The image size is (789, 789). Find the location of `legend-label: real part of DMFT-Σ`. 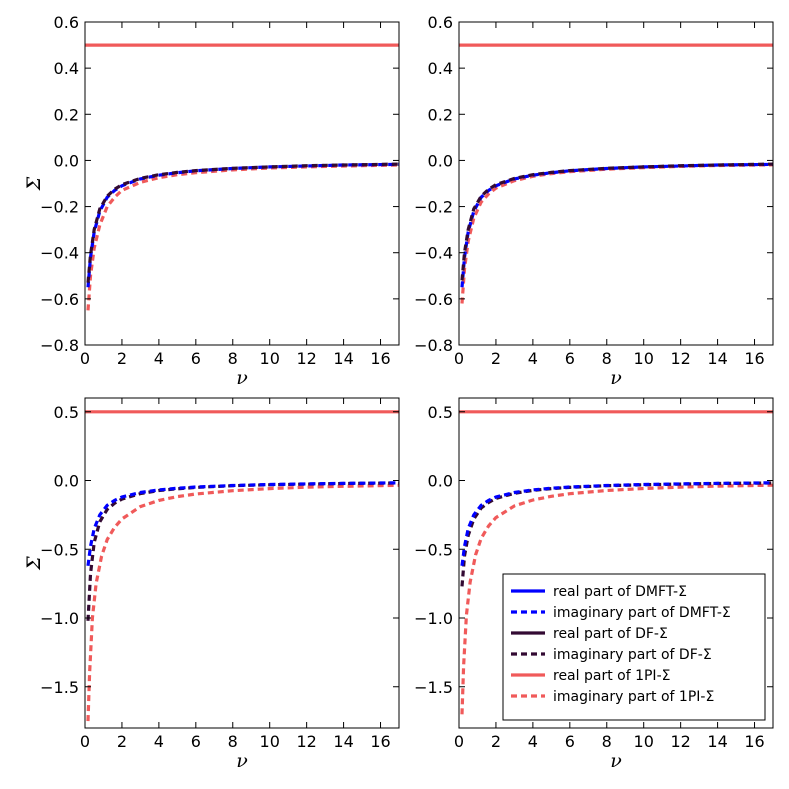

legend-label: real part of DMFT-Σ is located at coordinates (620, 592).